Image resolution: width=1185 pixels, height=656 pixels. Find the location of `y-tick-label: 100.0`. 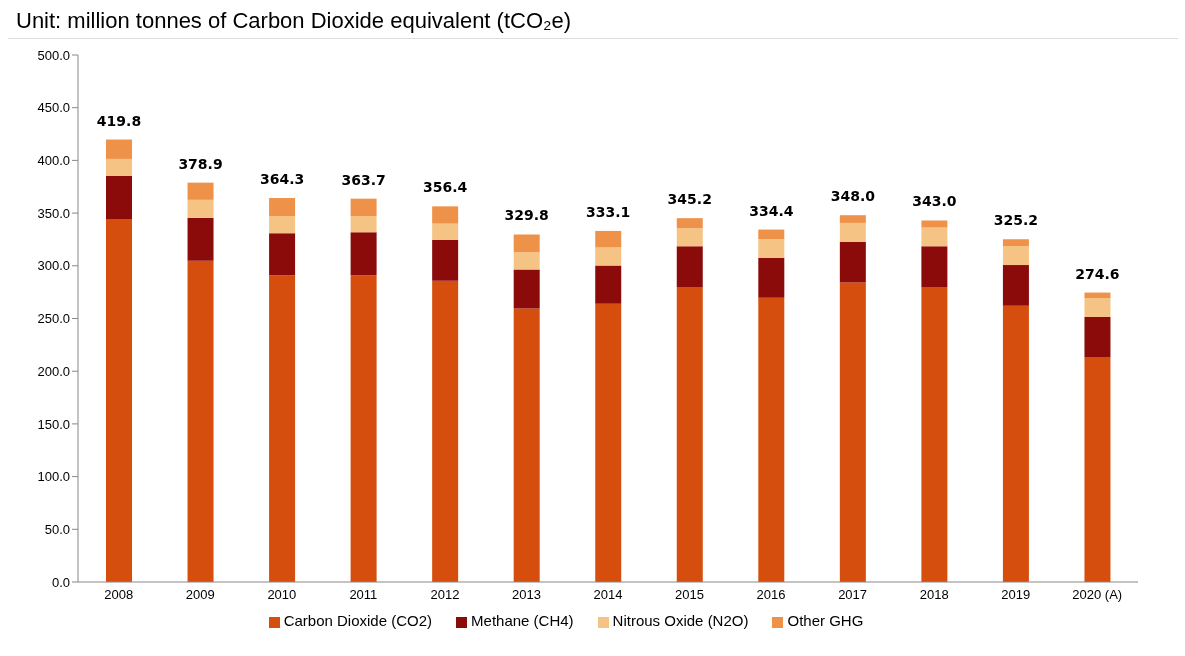

y-tick-label: 100.0 is located at coordinates (53, 477).